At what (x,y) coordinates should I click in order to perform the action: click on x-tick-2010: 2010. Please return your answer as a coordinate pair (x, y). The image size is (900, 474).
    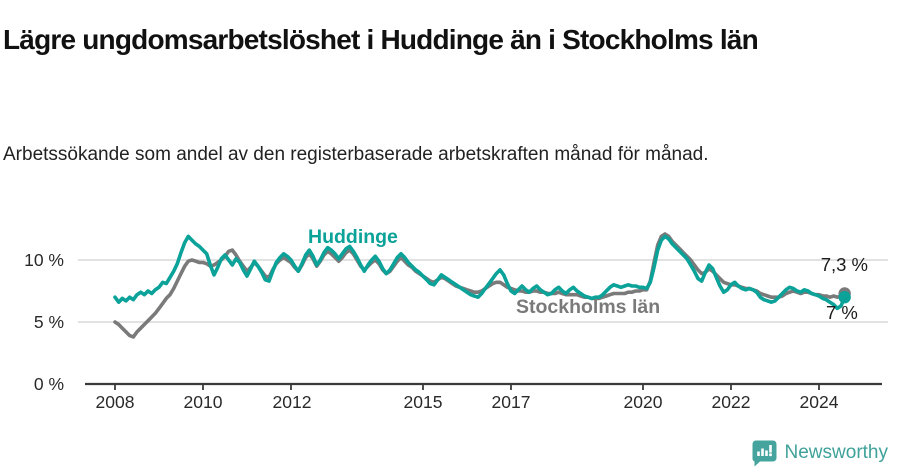
    Looking at the image, I should click on (203, 402).